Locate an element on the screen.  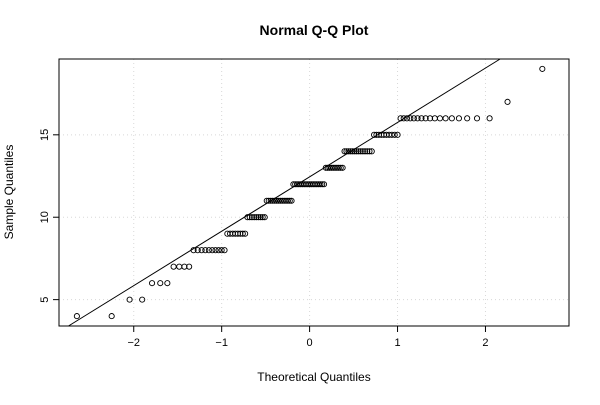
x-tick-label: 2 is located at coordinates (485, 343).